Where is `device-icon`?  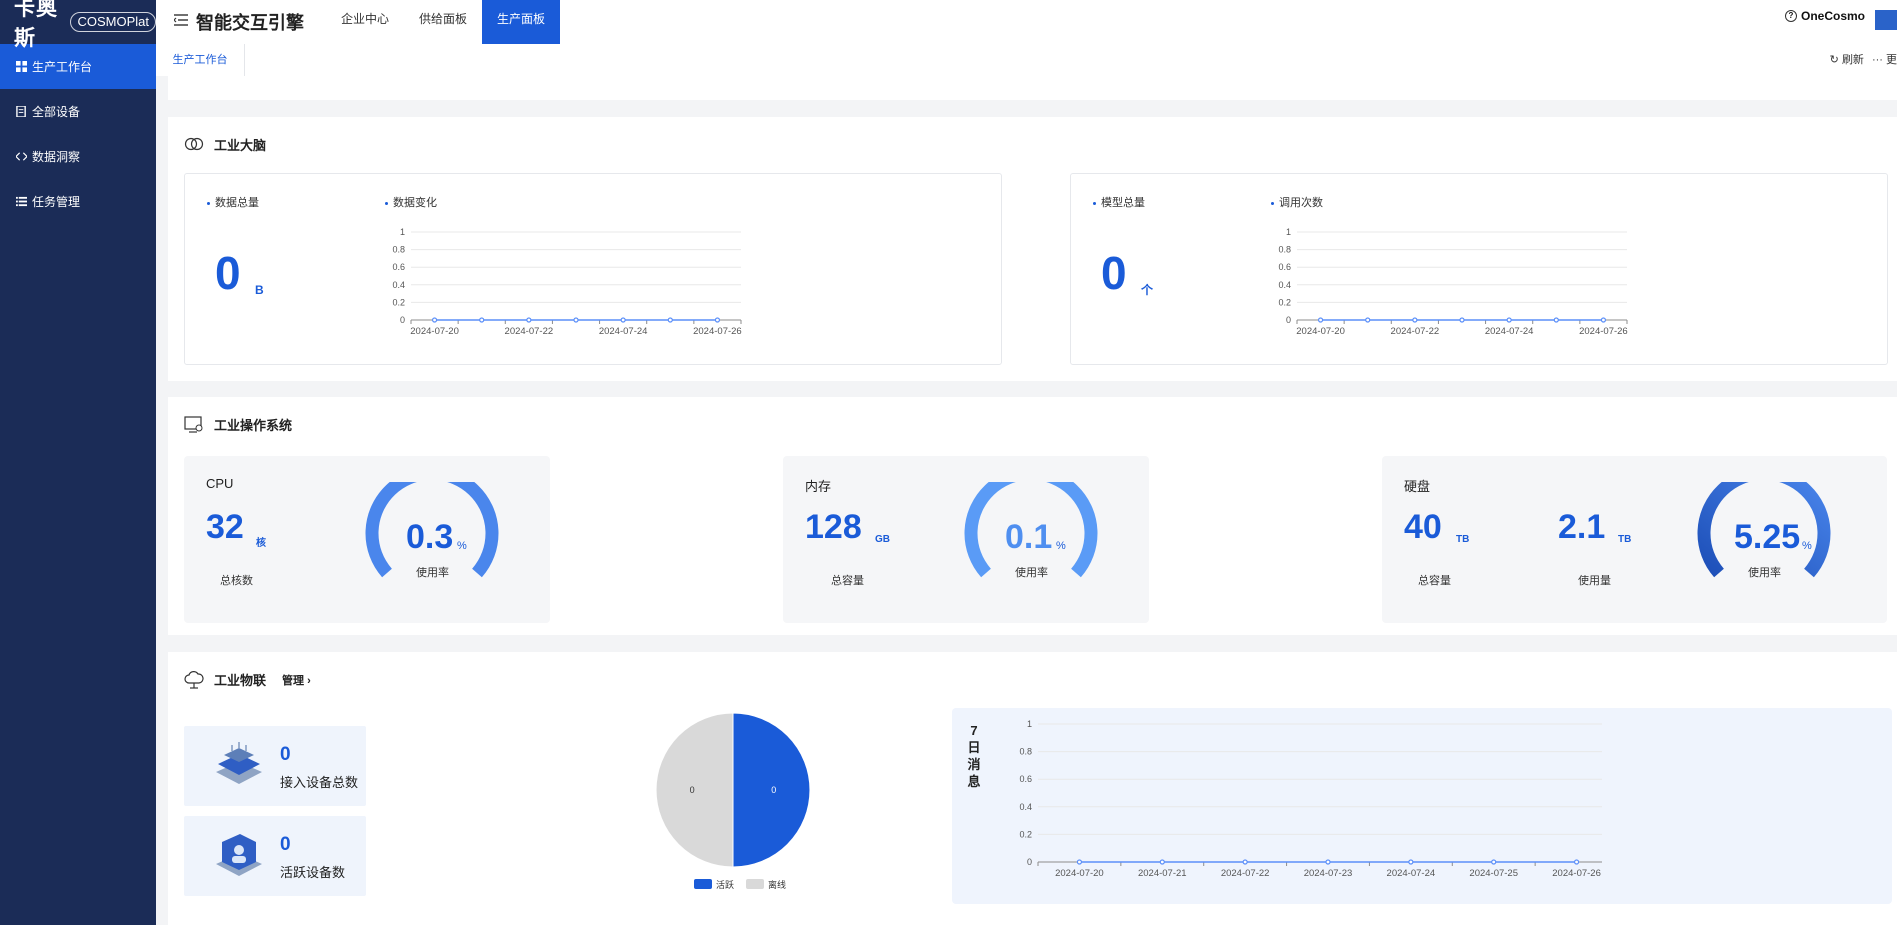
device-icon is located at coordinates (21, 111).